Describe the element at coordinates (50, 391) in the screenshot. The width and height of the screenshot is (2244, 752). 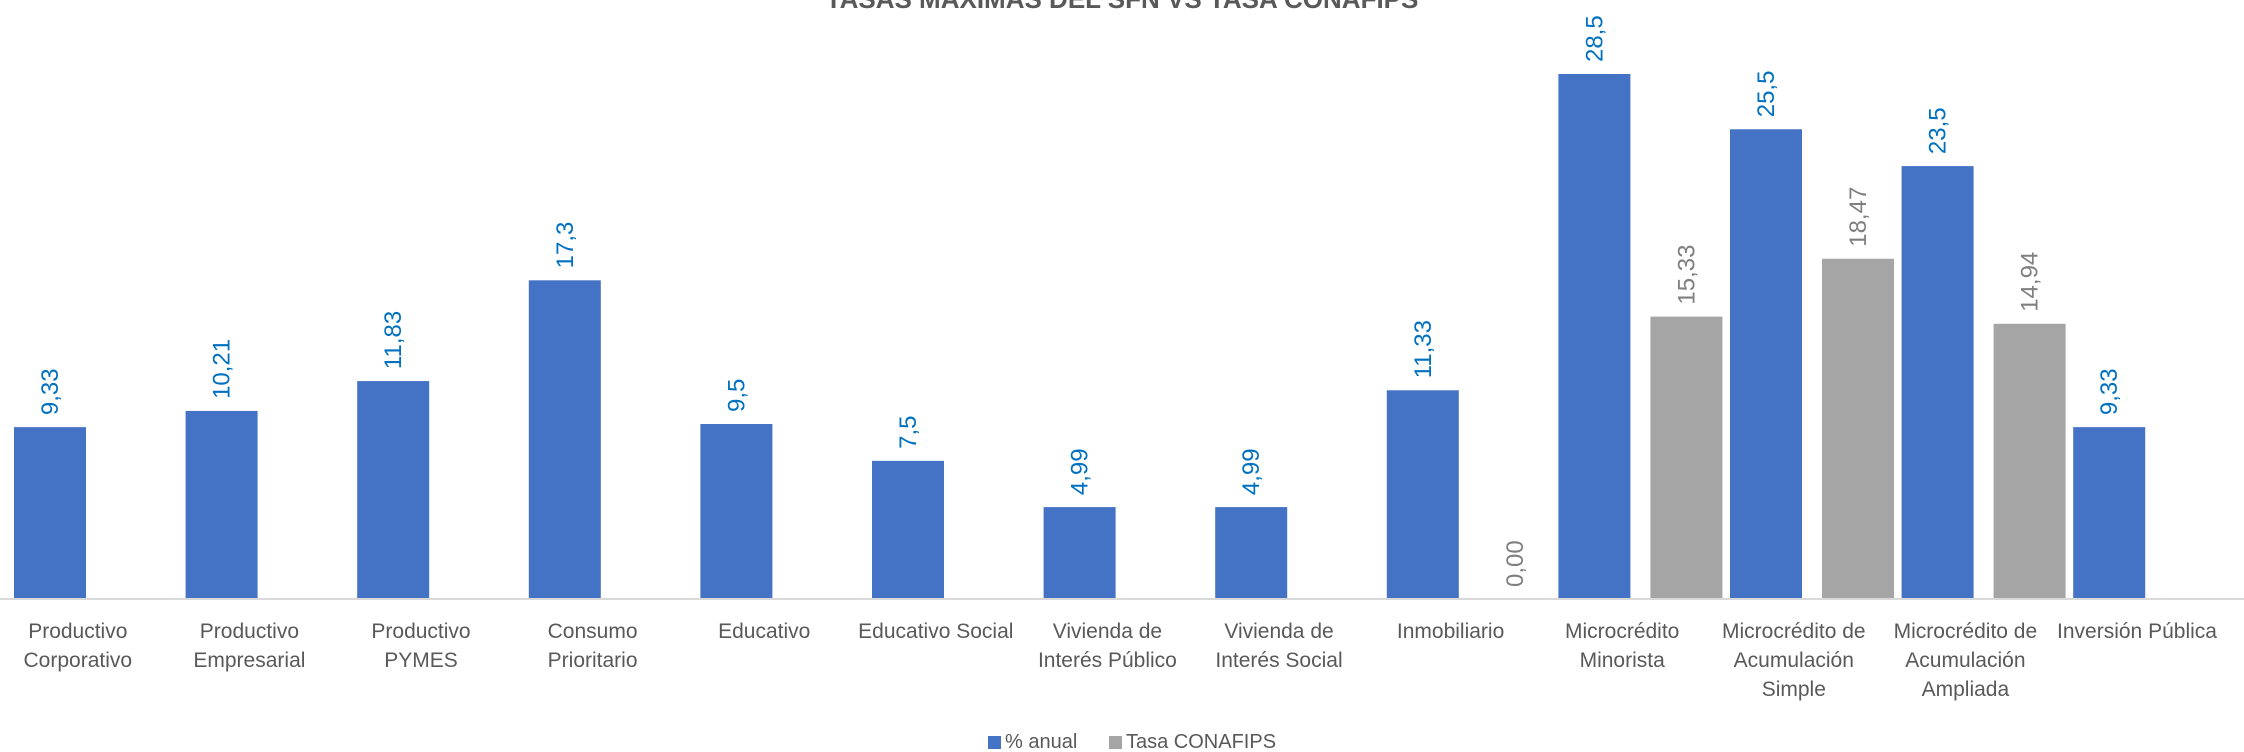
I see `data-label-anual-0: 9,33` at that location.